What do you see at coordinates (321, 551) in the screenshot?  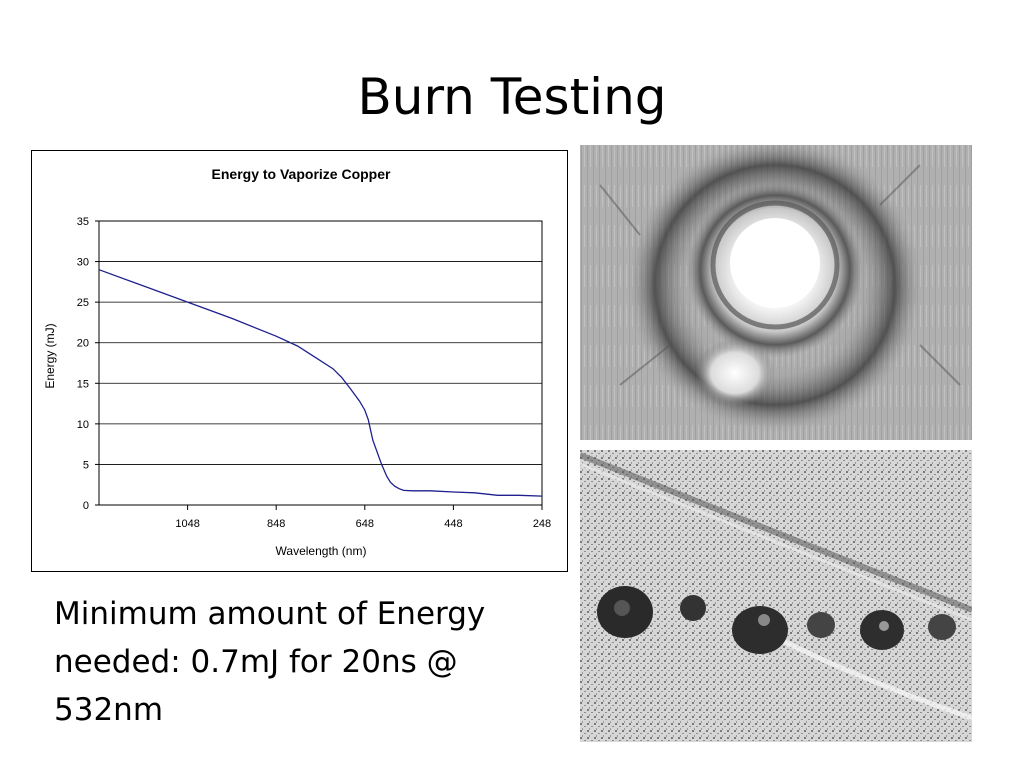 I see `x-axis-label: Wavelength (nm)` at bounding box center [321, 551].